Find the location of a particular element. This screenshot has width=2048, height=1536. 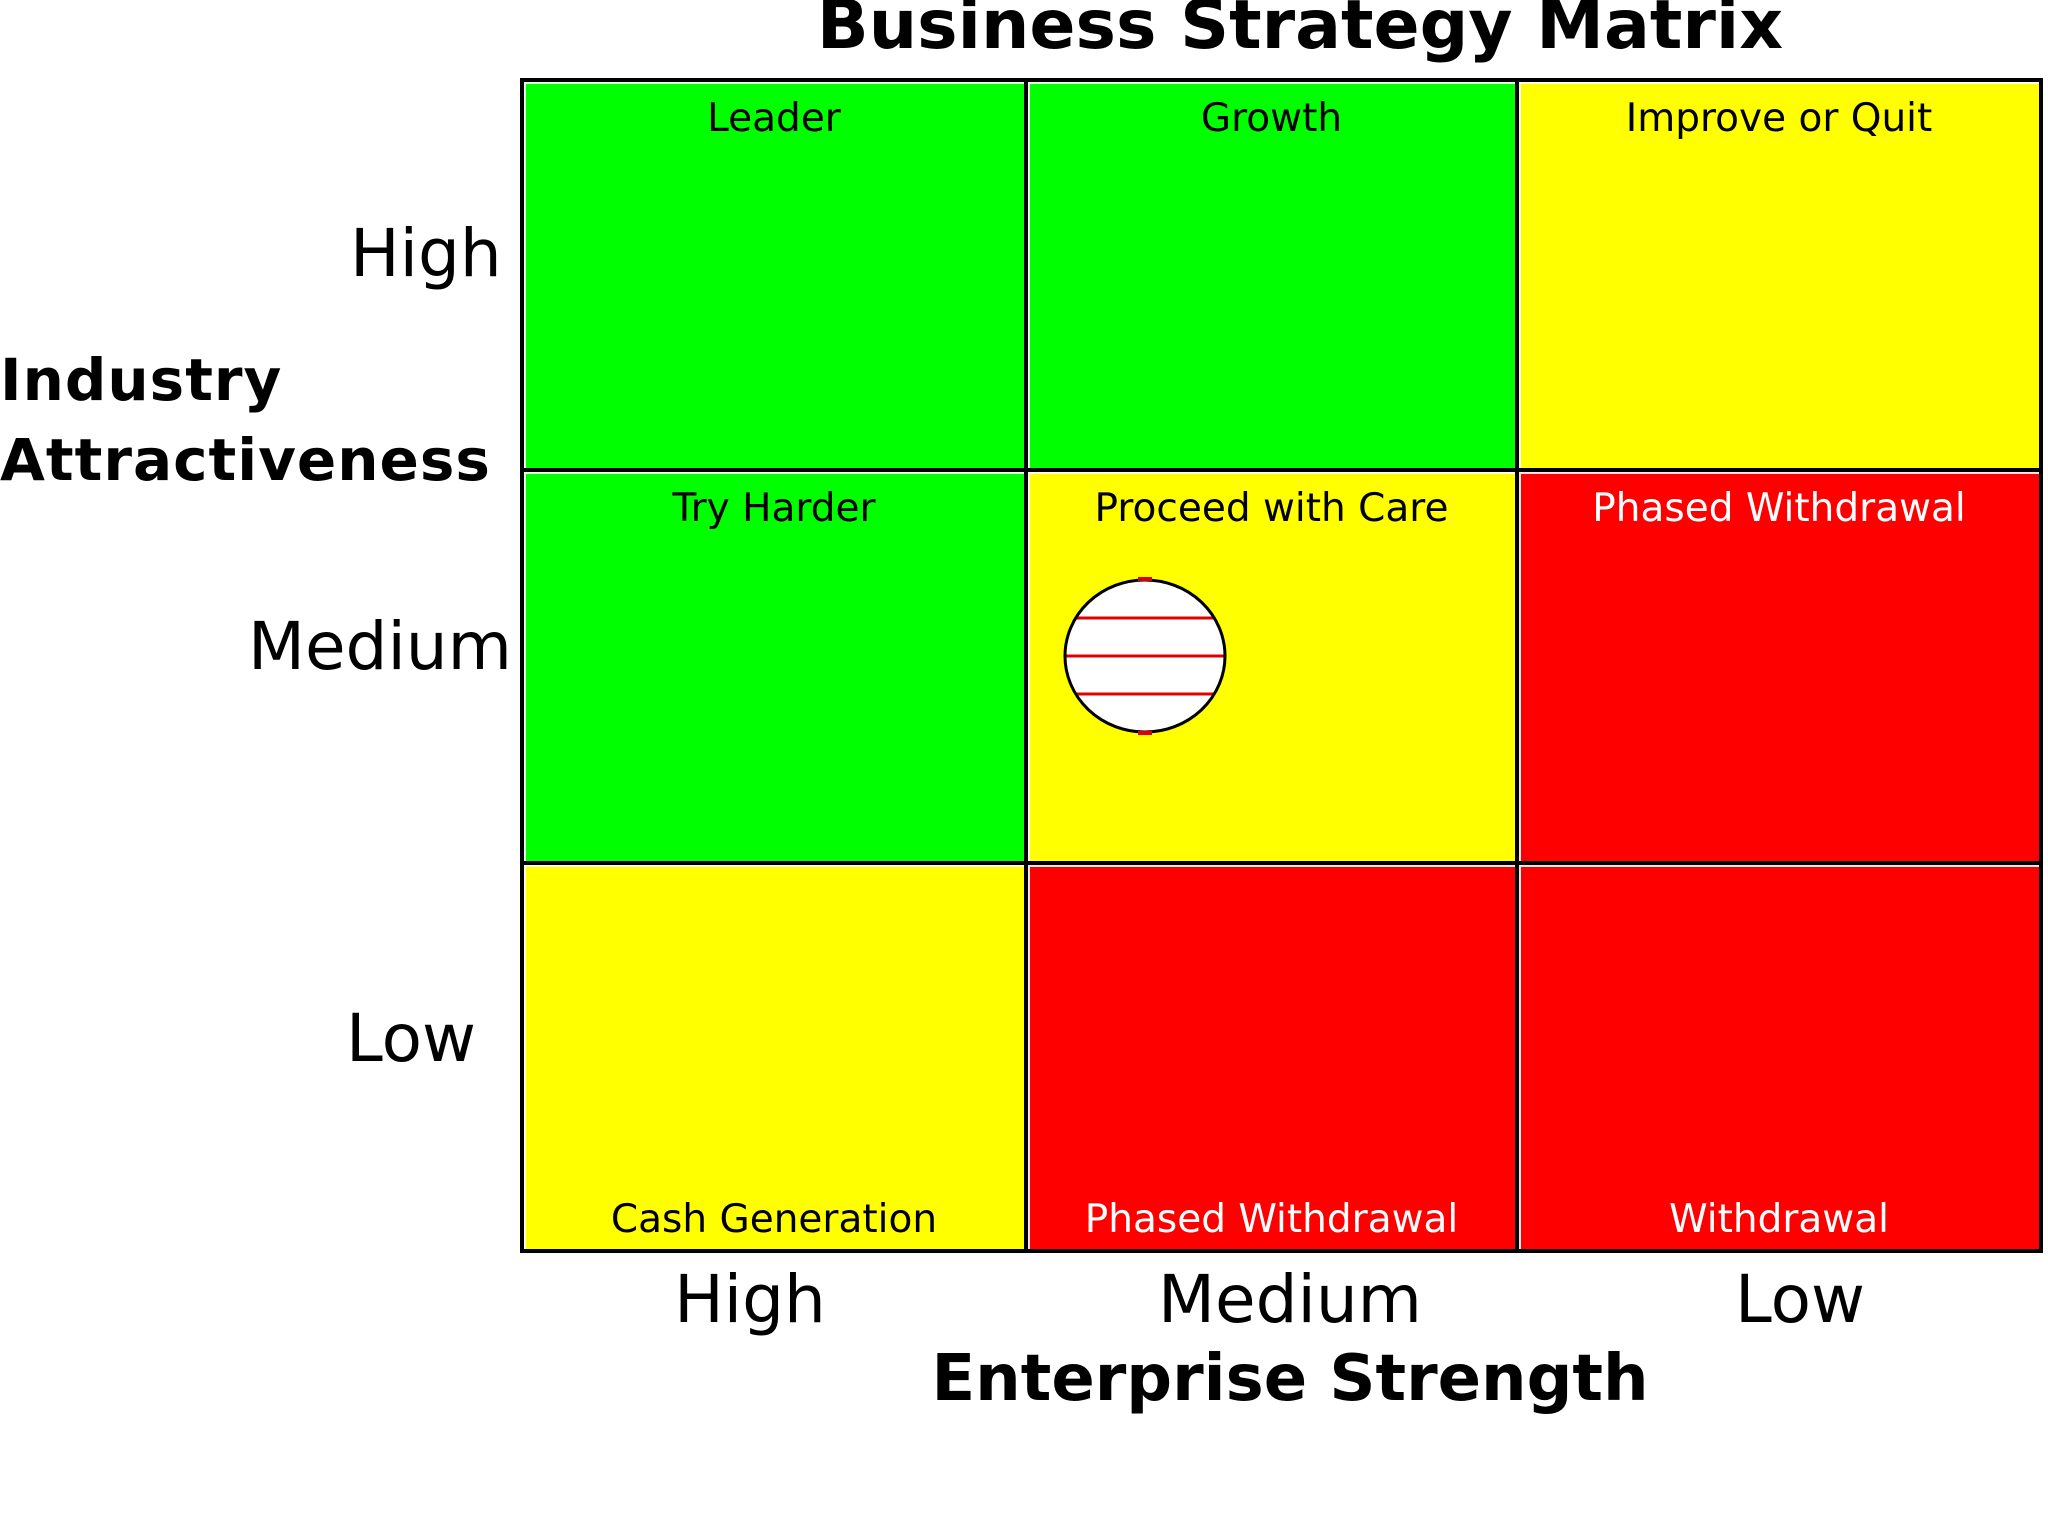

cell-label: Withdrawal is located at coordinates (1779, 1219).